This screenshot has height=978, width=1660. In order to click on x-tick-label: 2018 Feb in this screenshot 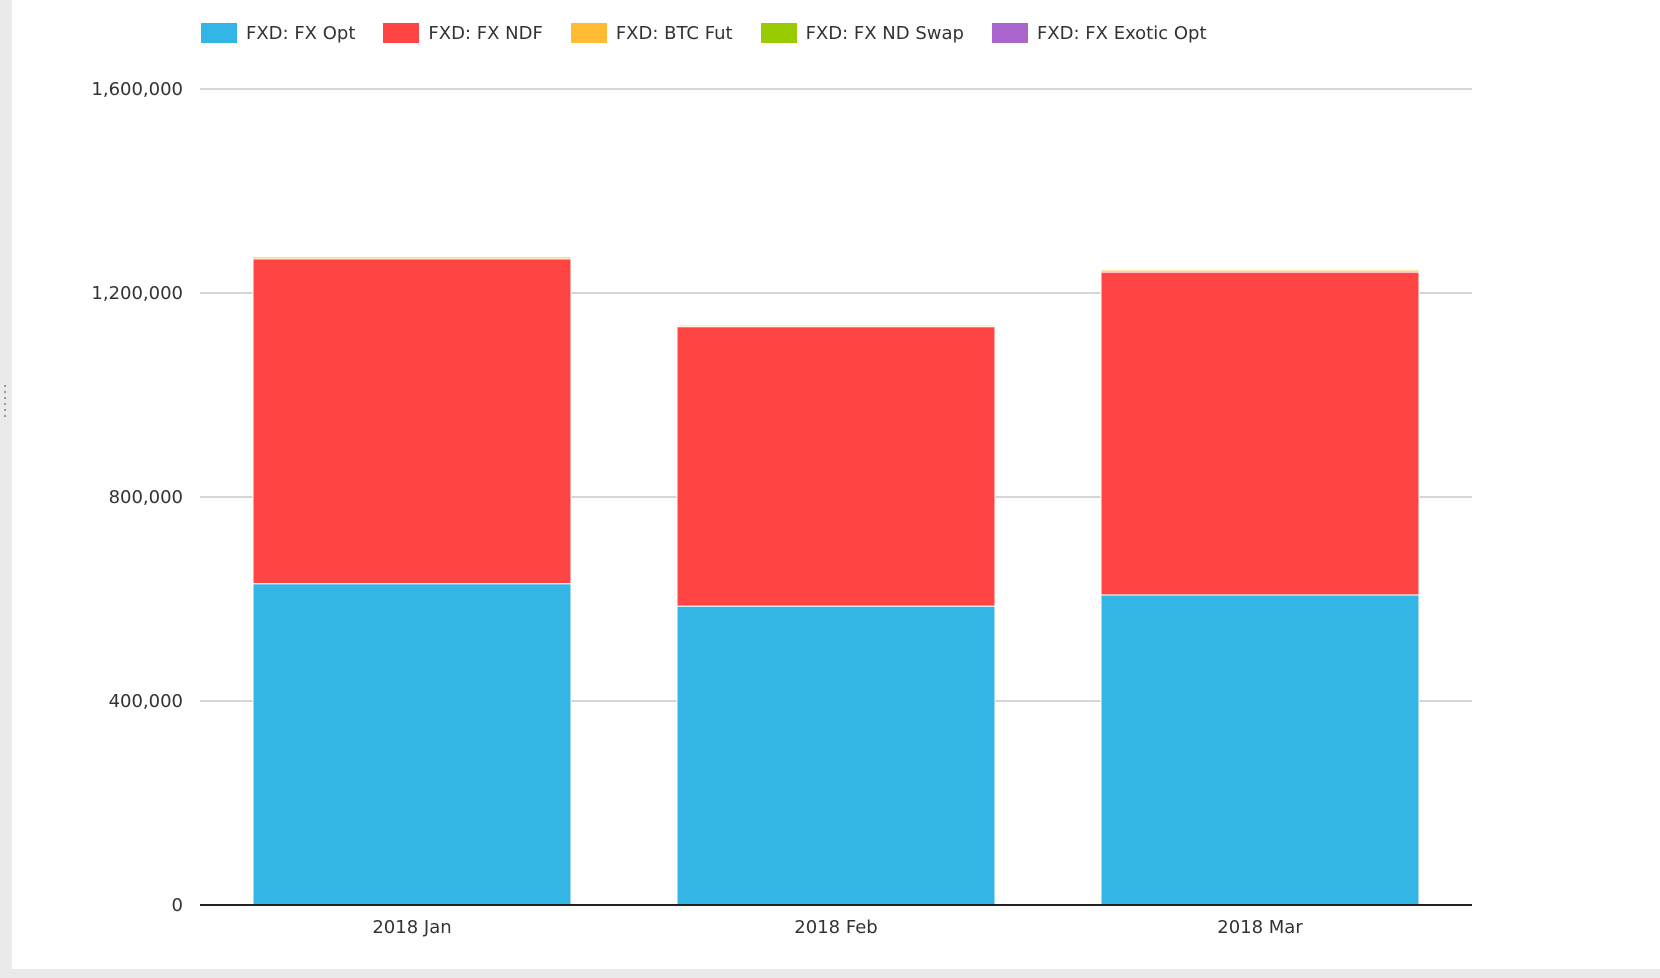, I will do `click(835, 927)`.